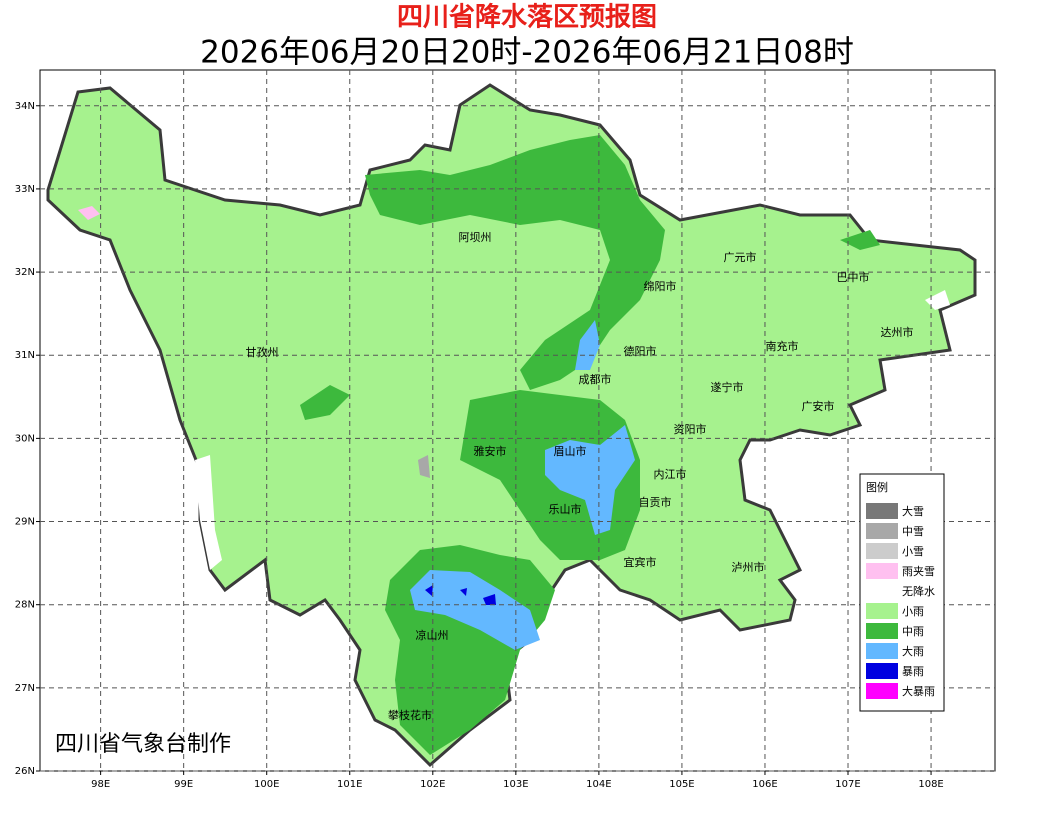 The height and width of the screenshot is (821, 1055). What do you see at coordinates (913, 631) in the screenshot?
I see `legend-label: 中雨` at bounding box center [913, 631].